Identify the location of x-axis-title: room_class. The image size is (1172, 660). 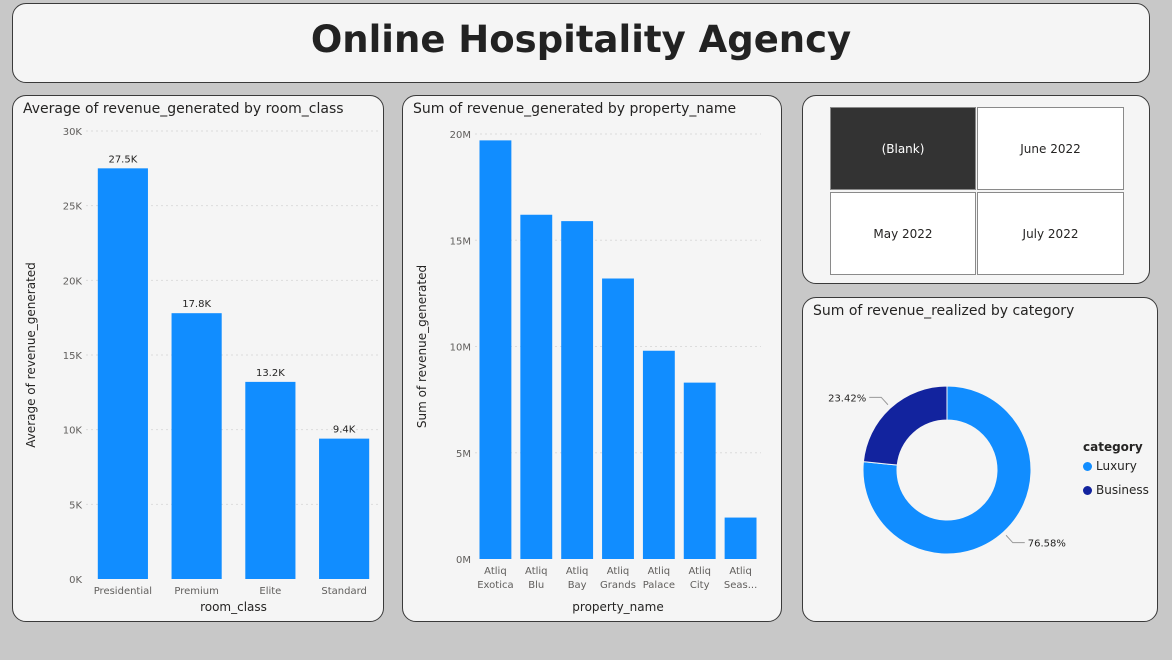
(233, 607).